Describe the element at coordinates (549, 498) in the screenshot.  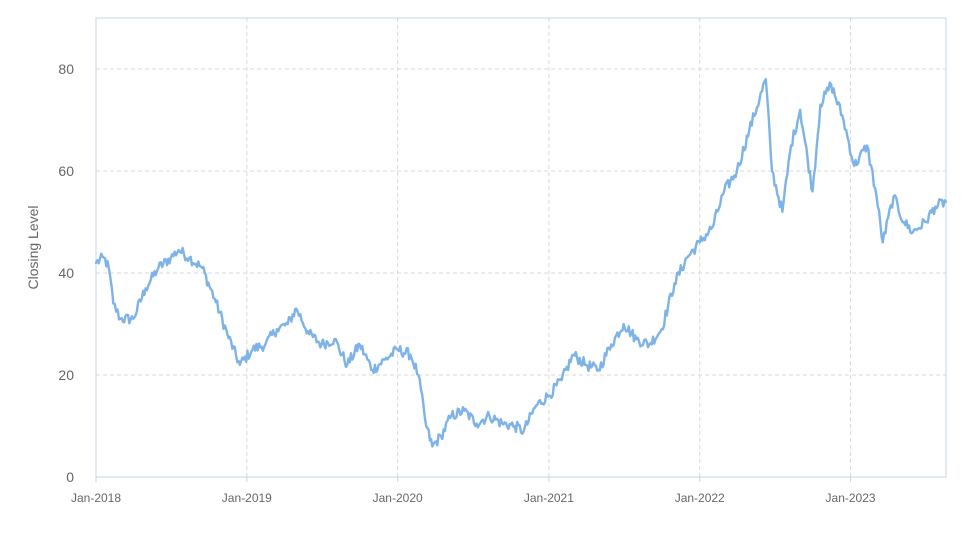
I see `x-tick-label: Jan-2021` at that location.